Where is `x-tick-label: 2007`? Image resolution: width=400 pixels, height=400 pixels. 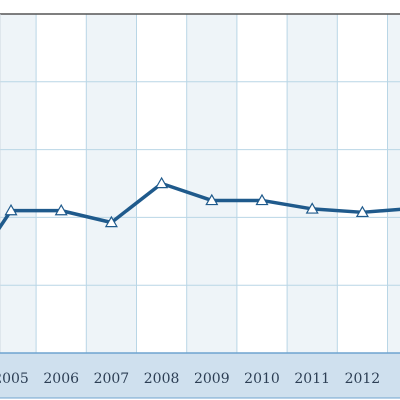 x-tick-label: 2007 is located at coordinates (112, 379).